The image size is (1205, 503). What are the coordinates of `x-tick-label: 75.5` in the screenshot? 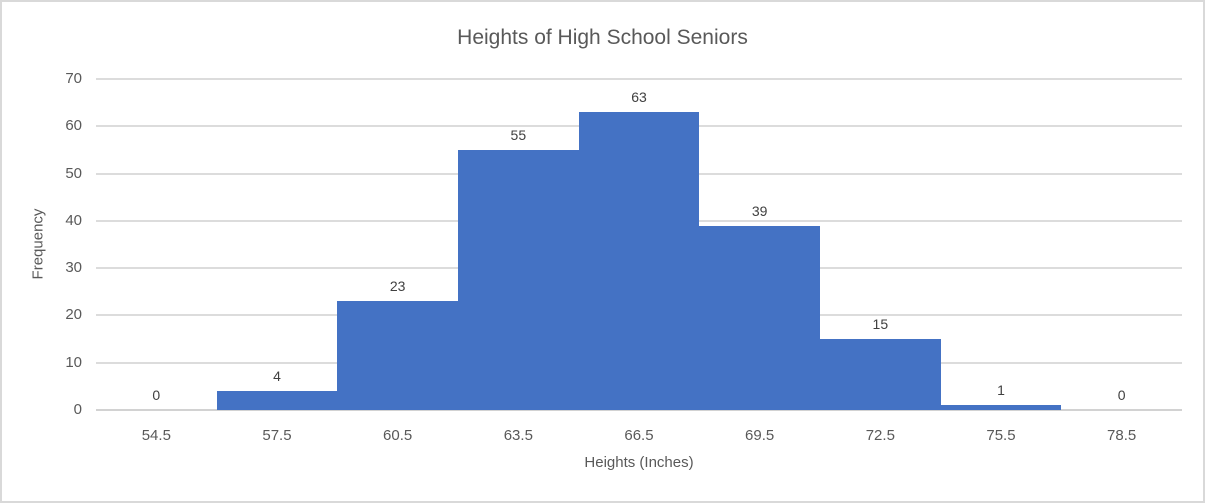 It's located at (1001, 435).